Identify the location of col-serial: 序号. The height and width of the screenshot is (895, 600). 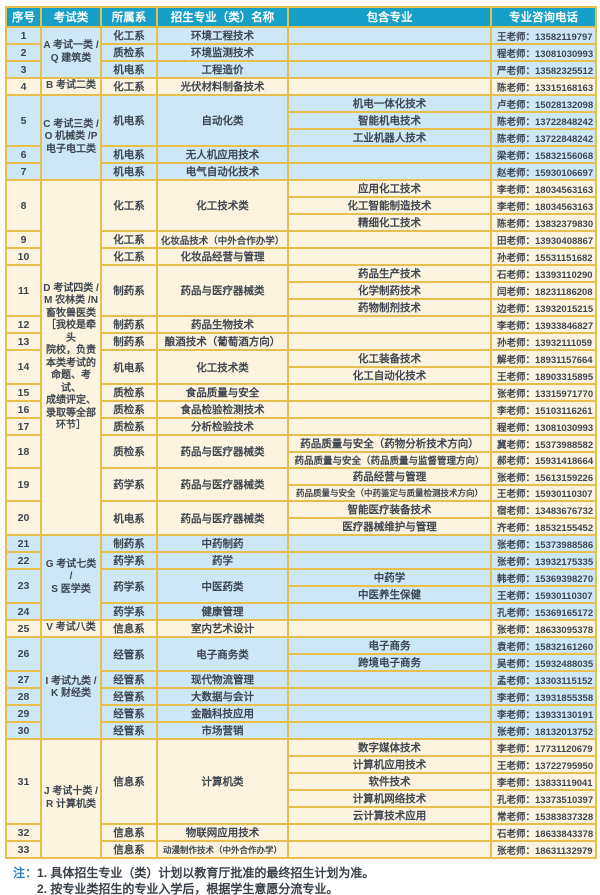
(23, 17).